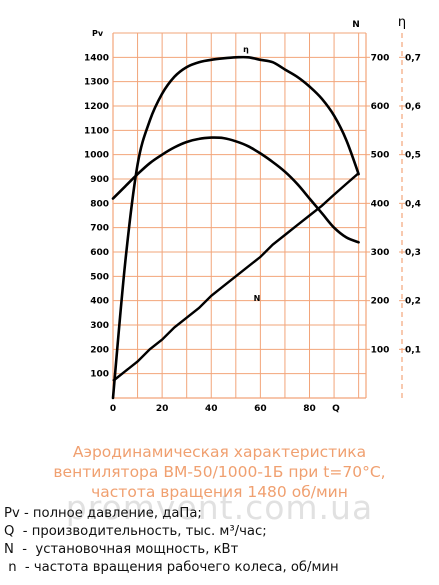  What do you see at coordinates (380, 107) in the screenshot?
I see `n-tick-label: 600` at bounding box center [380, 107].